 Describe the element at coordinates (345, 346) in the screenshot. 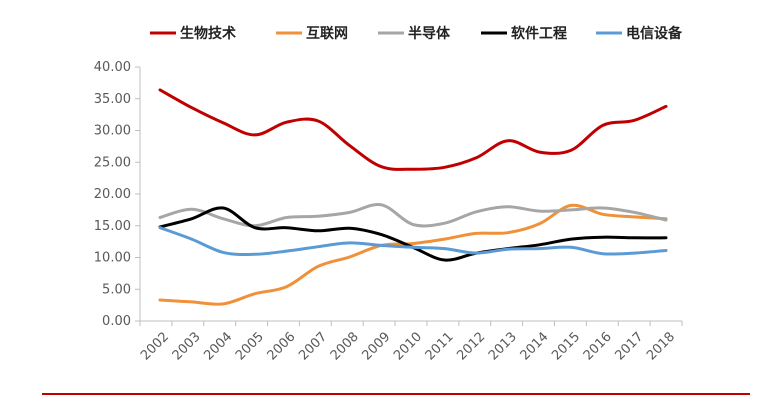

I see `x-tick-label: 2008` at that location.